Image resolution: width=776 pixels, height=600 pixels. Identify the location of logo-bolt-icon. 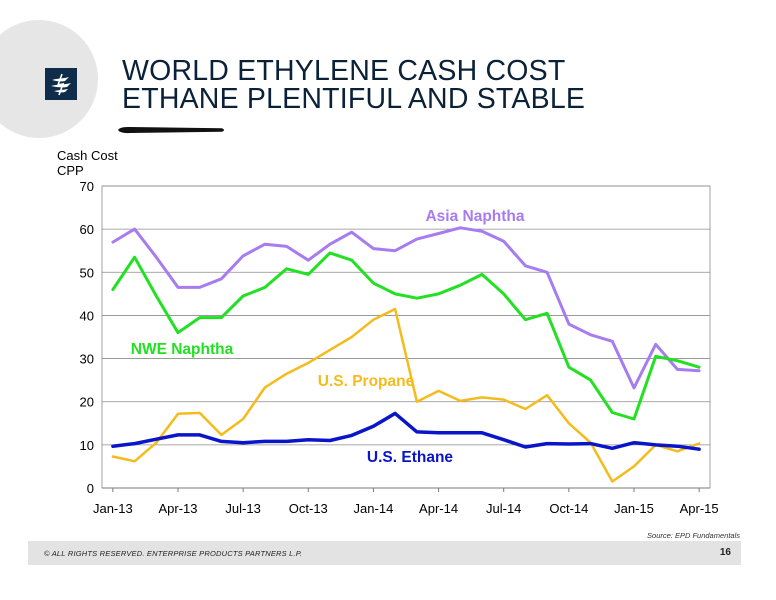
(61, 84).